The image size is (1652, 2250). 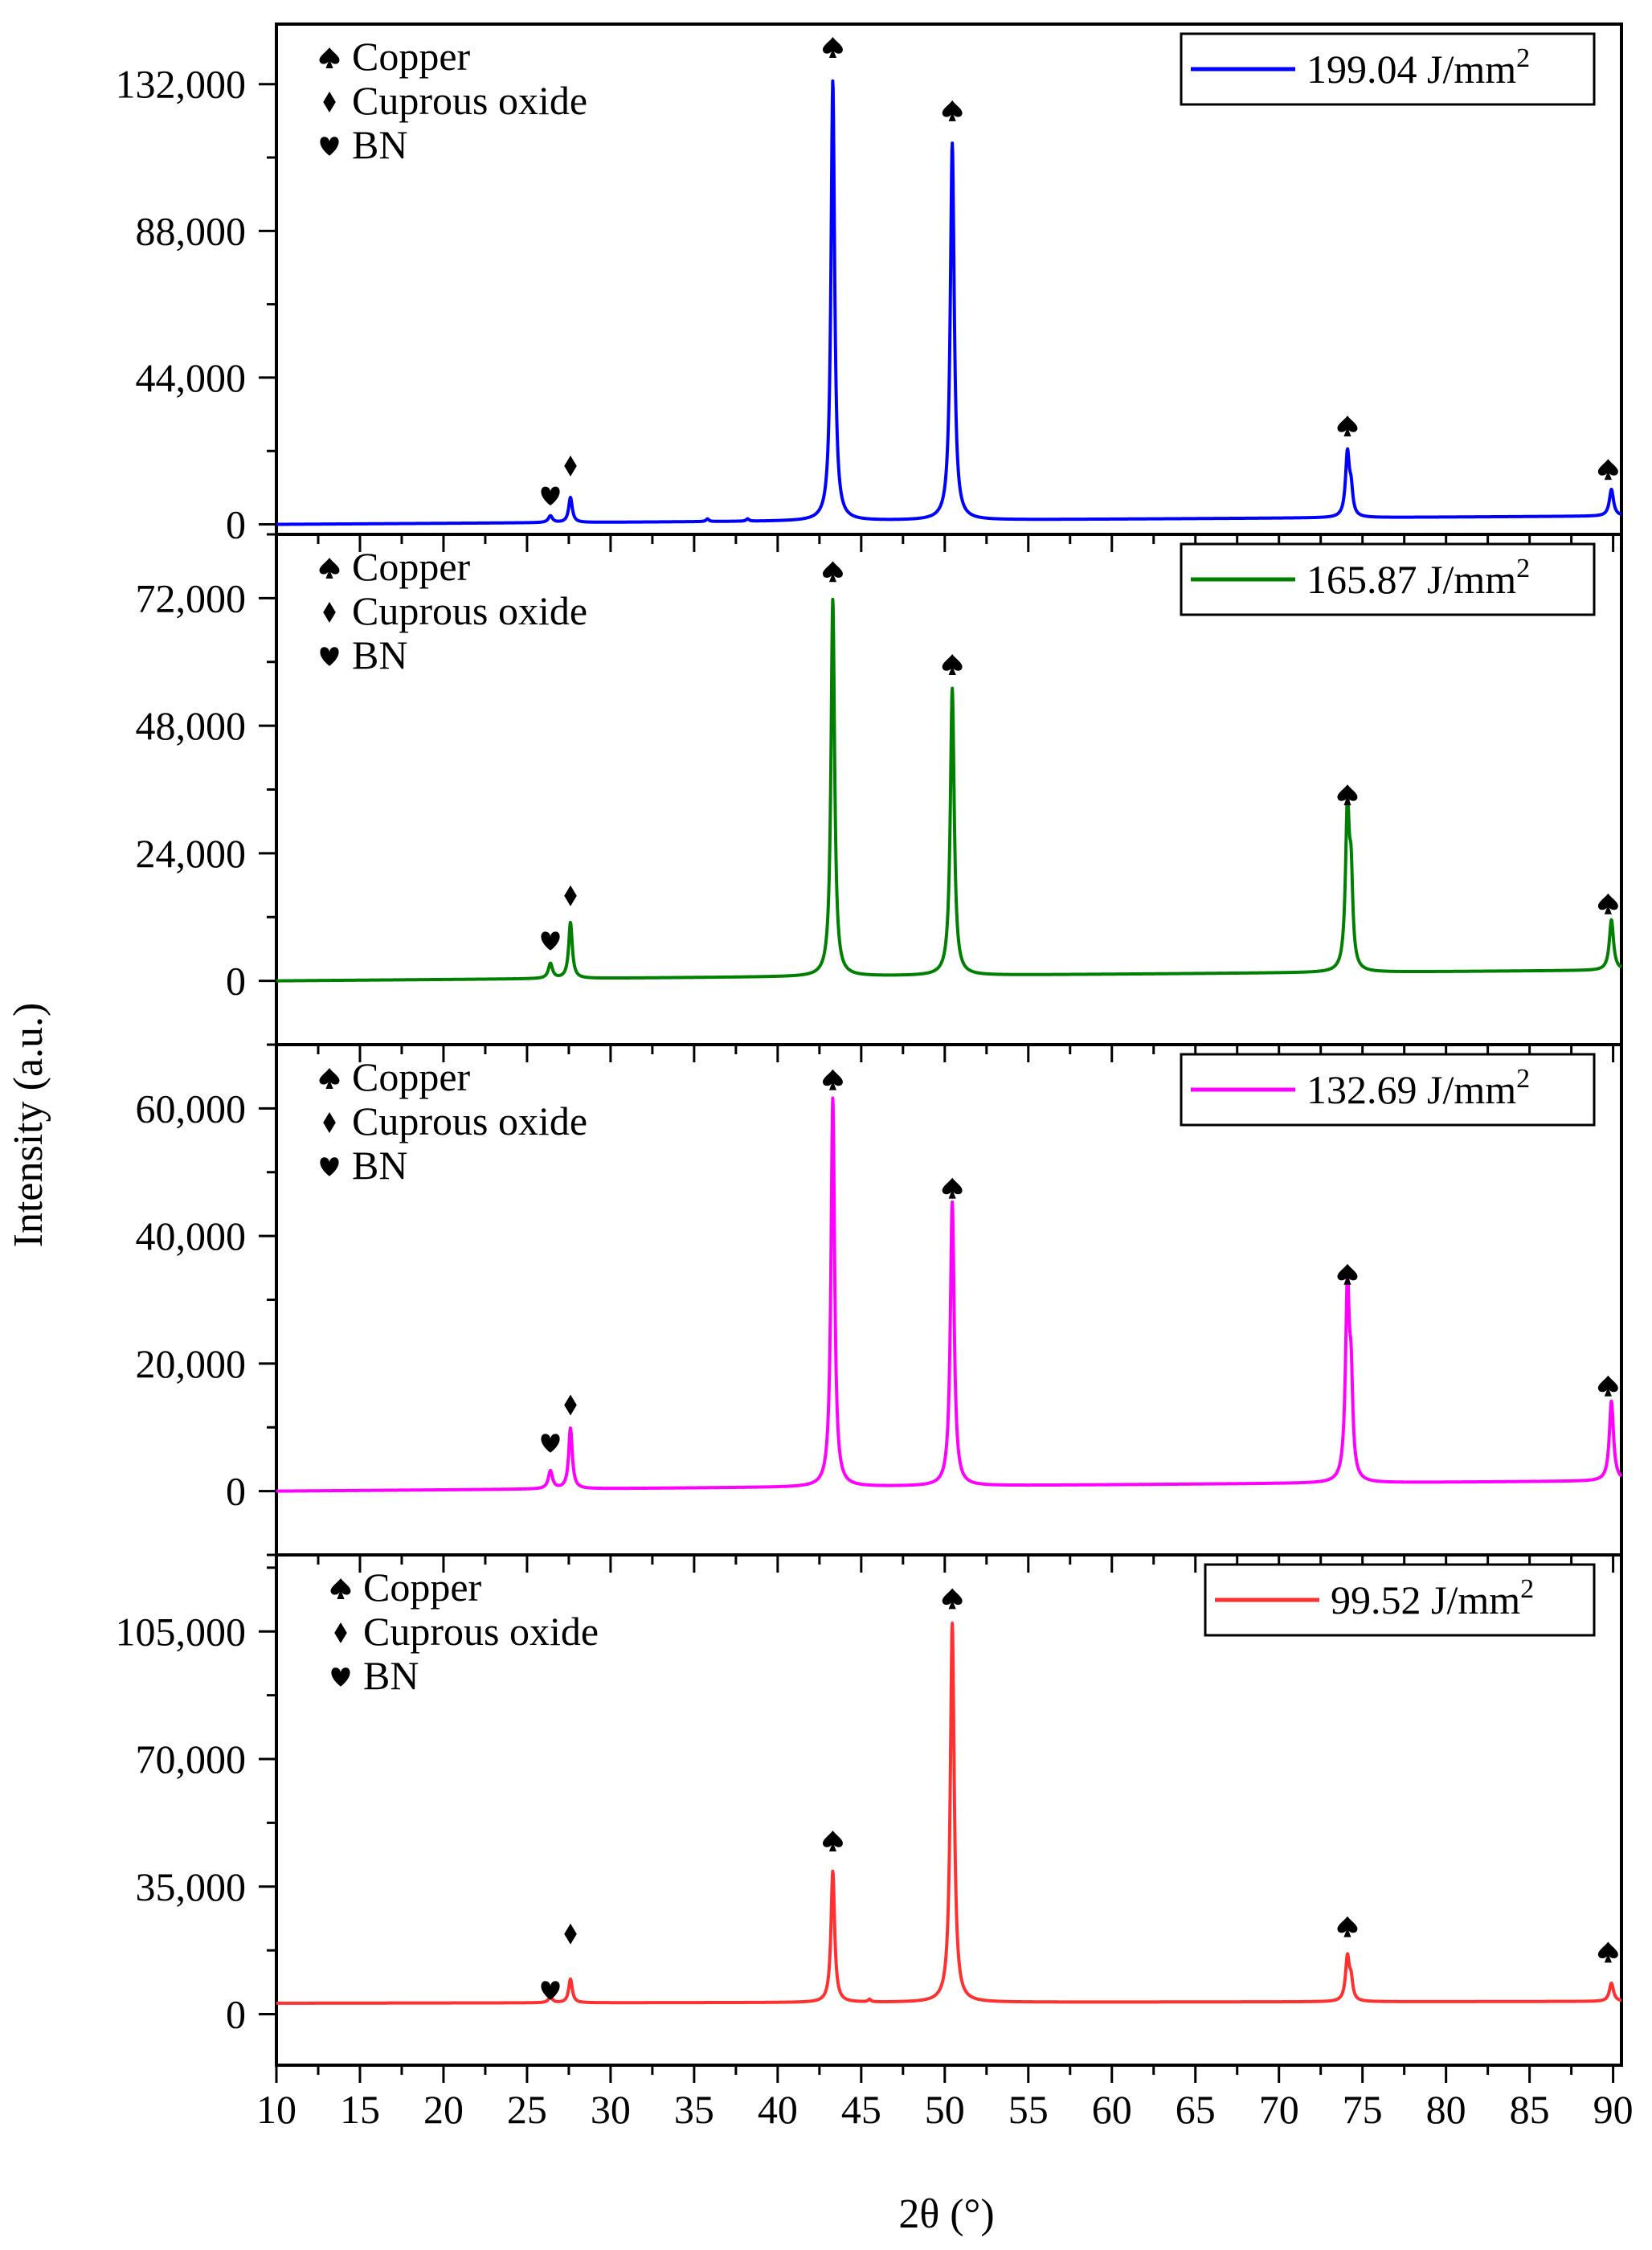 I want to click on y-tick-label: 35,000, so click(x=192, y=1887).